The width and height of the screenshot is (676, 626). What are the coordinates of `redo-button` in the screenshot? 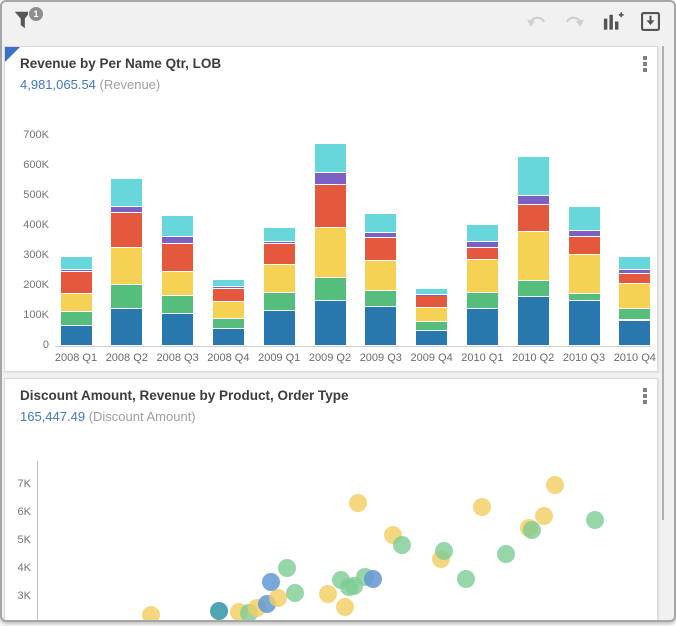 It's located at (574, 23).